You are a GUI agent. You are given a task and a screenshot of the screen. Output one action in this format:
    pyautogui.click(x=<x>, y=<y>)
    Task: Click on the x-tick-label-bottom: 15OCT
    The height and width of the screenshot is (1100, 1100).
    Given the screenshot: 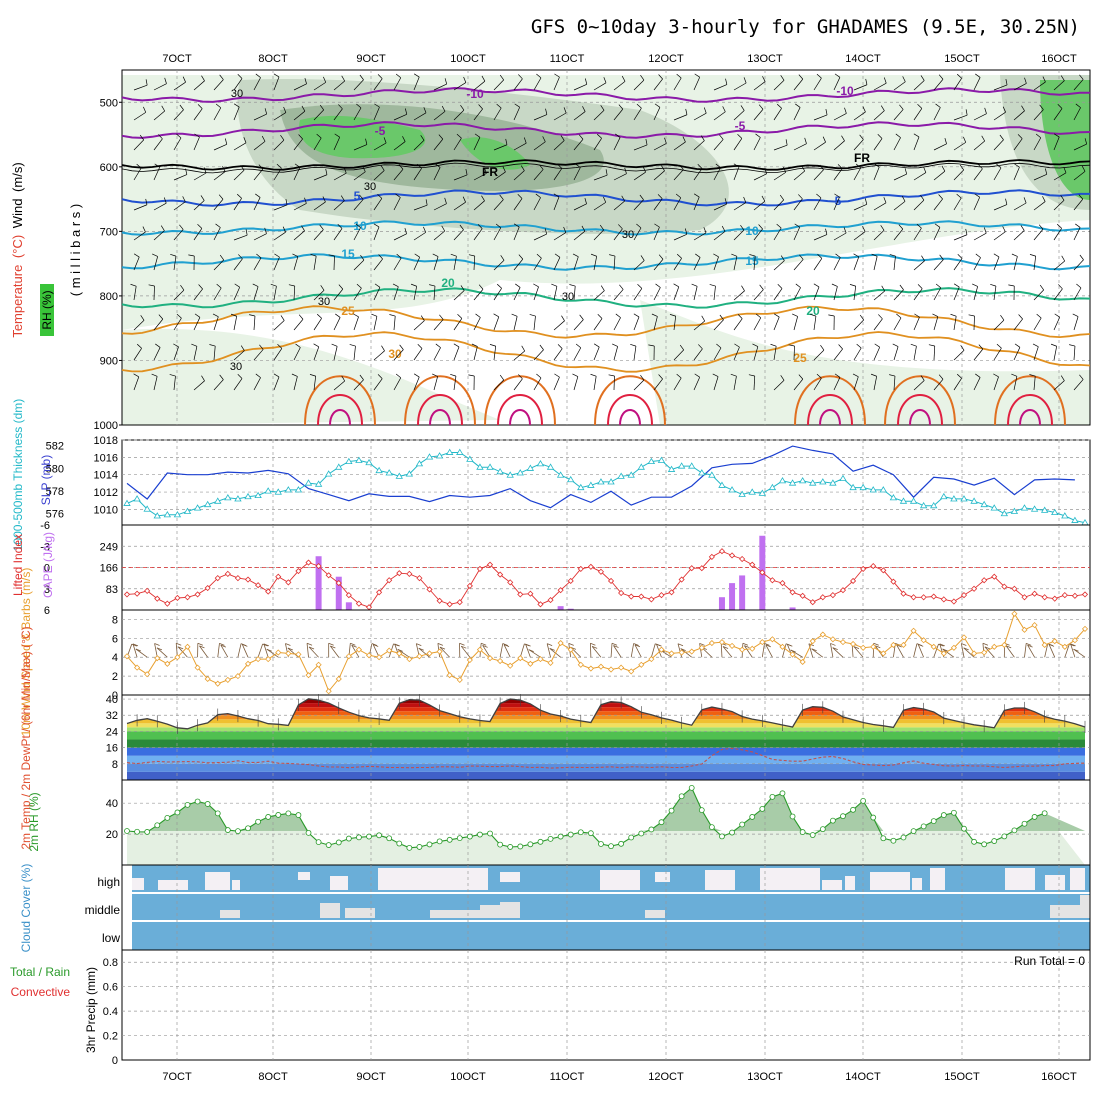 What is the action you would take?
    pyautogui.click(x=962, y=1077)
    